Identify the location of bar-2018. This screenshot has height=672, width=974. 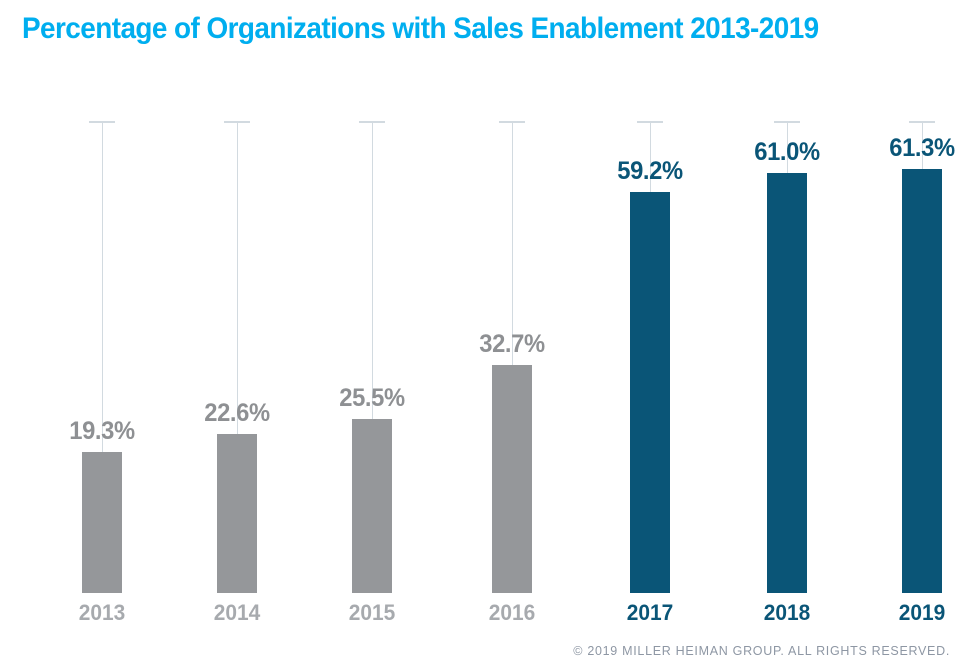
(787, 383).